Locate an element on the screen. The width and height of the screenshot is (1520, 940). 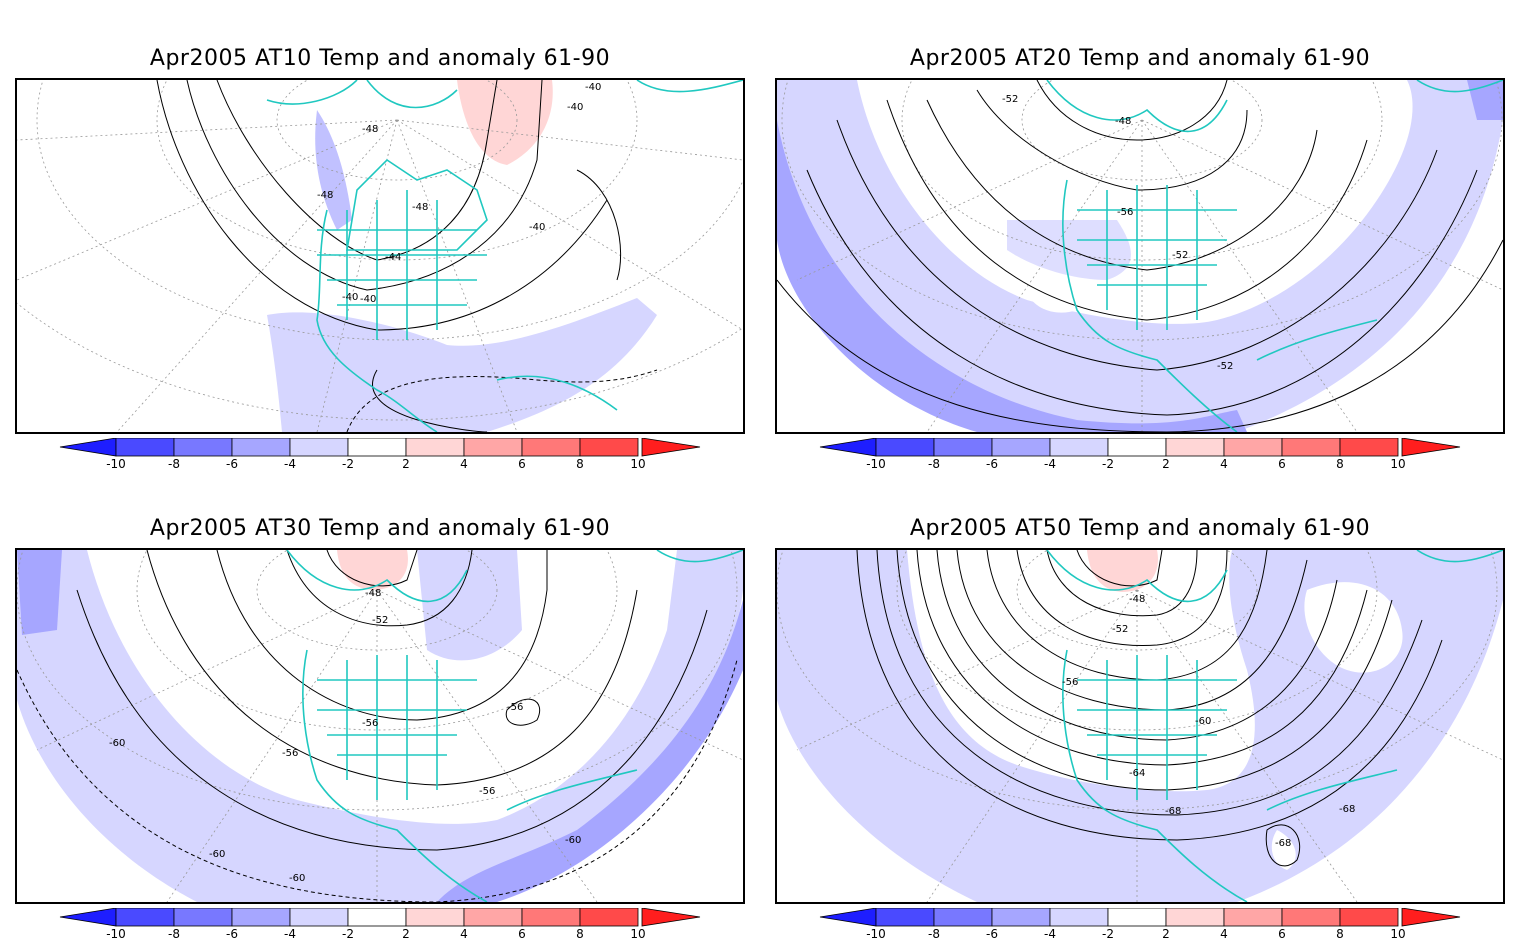
coastlines is located at coordinates (504, 256).